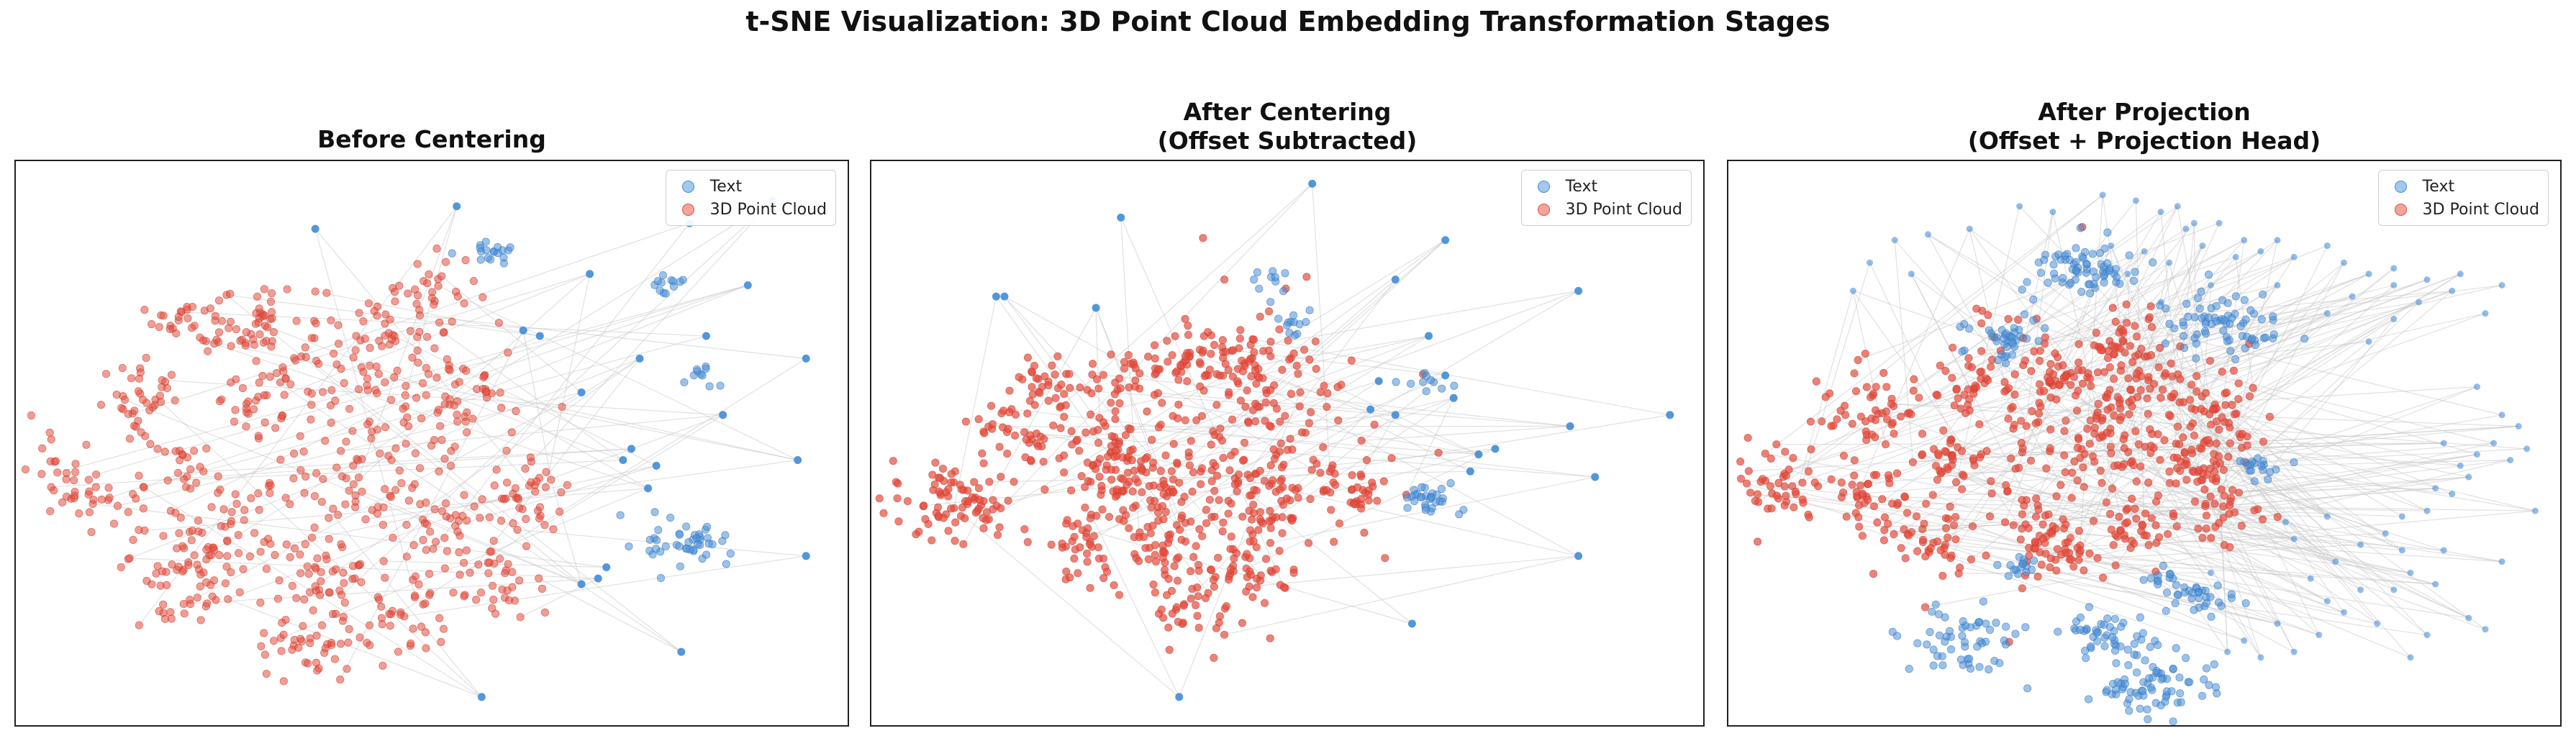 Image resolution: width=2576 pixels, height=741 pixels. I want to click on subplot-title-line: Before Centering, so click(431, 139).